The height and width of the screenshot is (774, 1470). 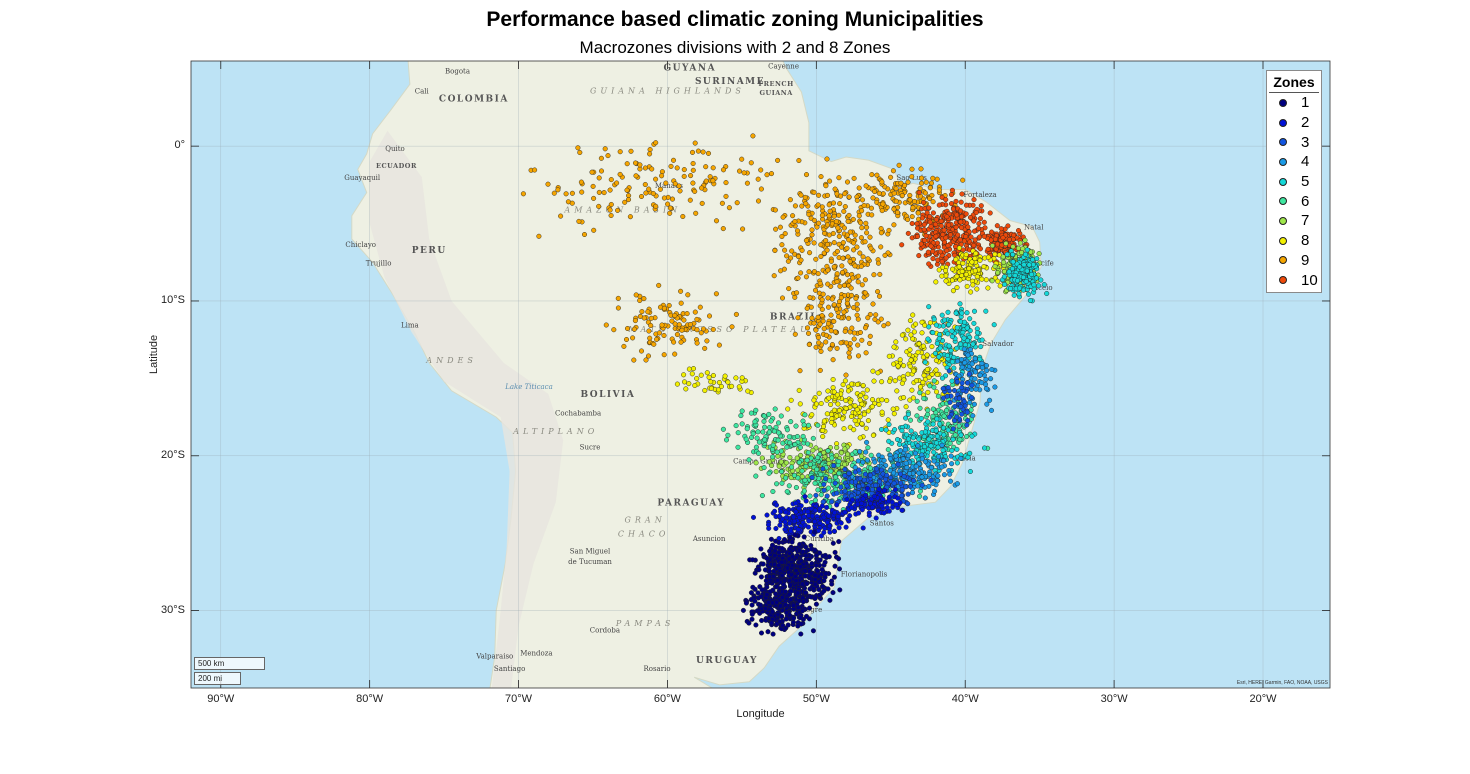 What do you see at coordinates (396, 166) in the screenshot?
I see `map-label: ECUADOR` at bounding box center [396, 166].